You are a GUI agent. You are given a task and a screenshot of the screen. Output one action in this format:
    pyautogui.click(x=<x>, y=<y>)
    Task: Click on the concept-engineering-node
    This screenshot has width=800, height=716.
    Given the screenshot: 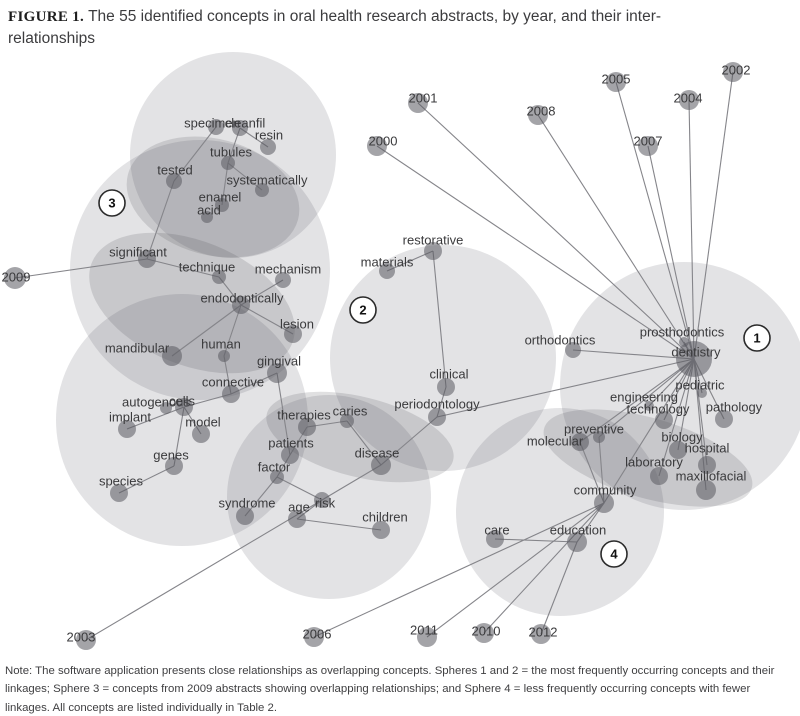 What is the action you would take?
    pyautogui.click(x=649, y=406)
    